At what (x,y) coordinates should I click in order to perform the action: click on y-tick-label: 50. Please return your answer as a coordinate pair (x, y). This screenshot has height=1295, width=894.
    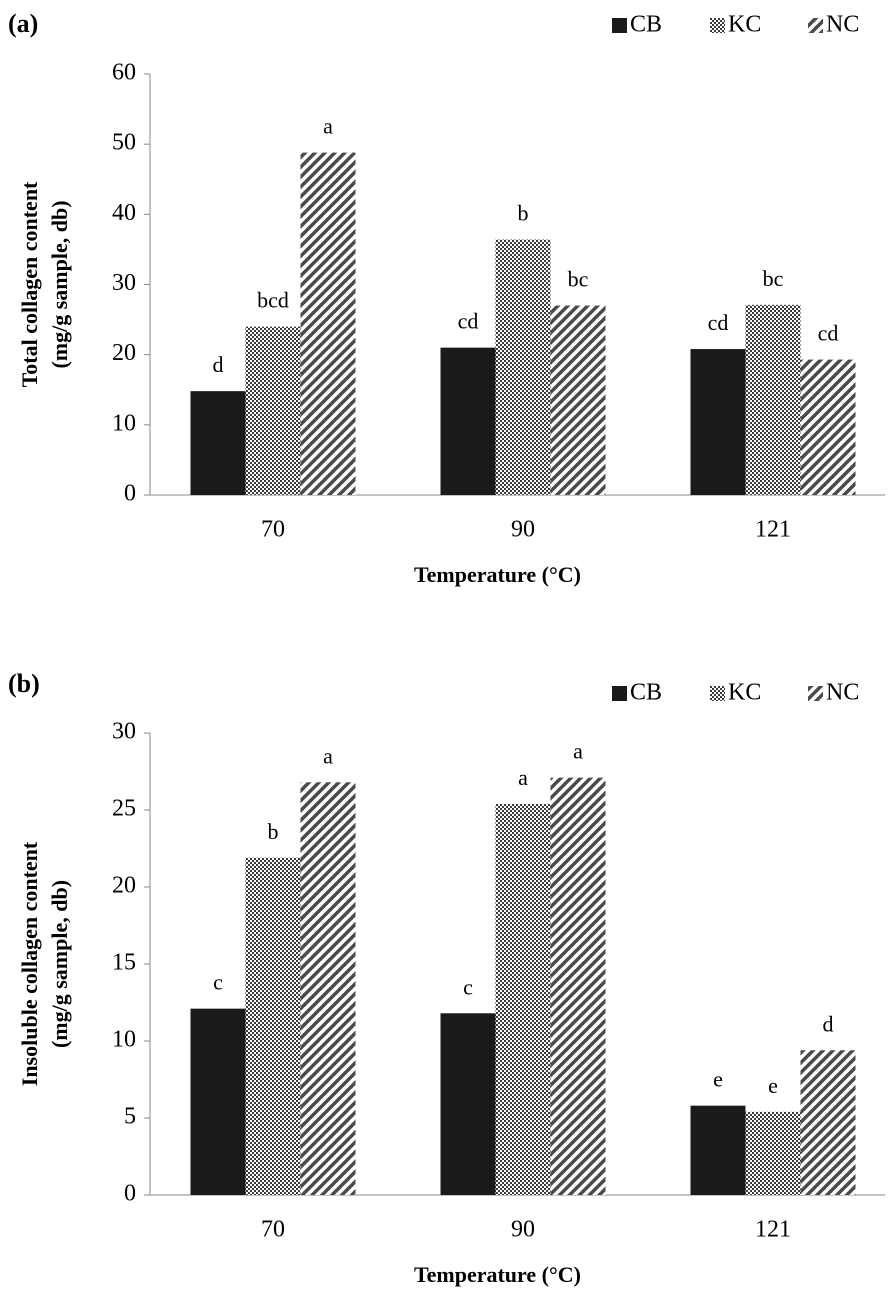
    Looking at the image, I should click on (124, 143).